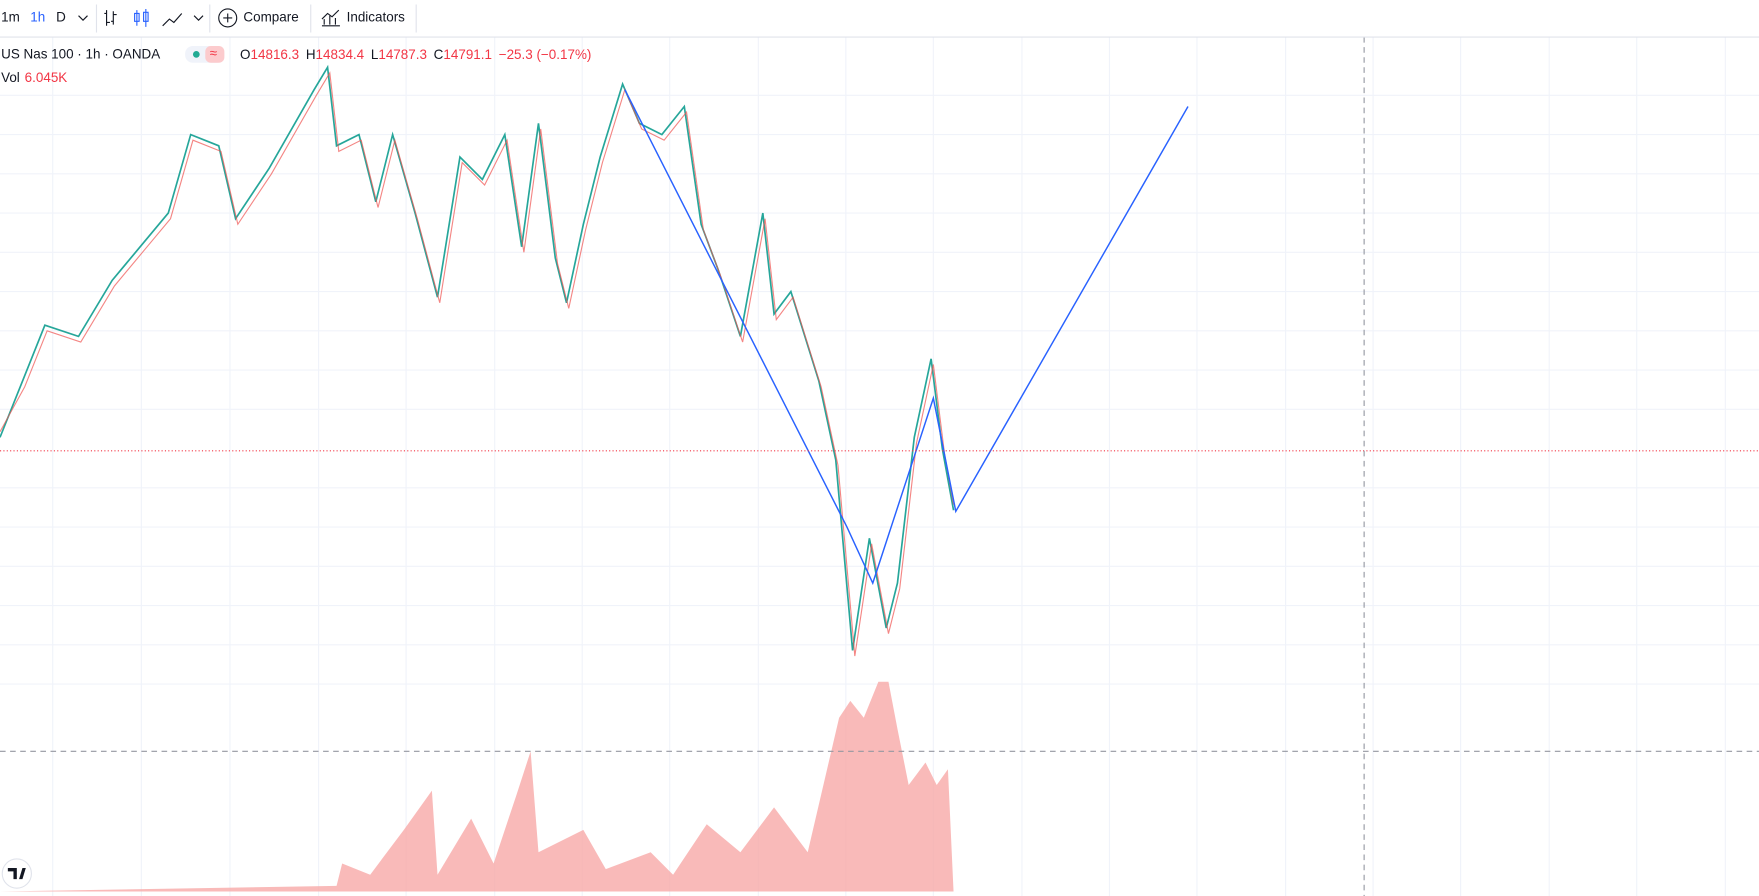 The image size is (1759, 896). I want to click on indicators-button: Indicators, so click(376, 16).